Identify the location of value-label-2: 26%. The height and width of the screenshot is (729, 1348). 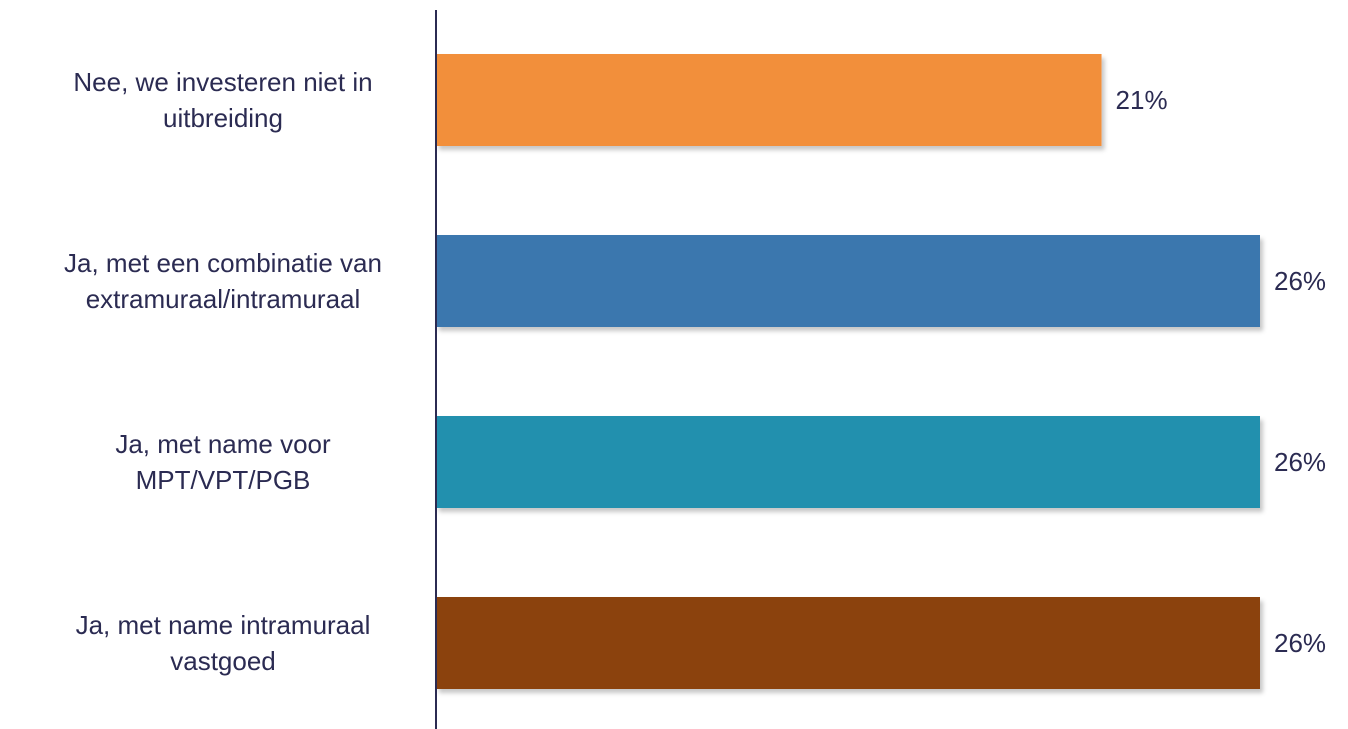
(1300, 281).